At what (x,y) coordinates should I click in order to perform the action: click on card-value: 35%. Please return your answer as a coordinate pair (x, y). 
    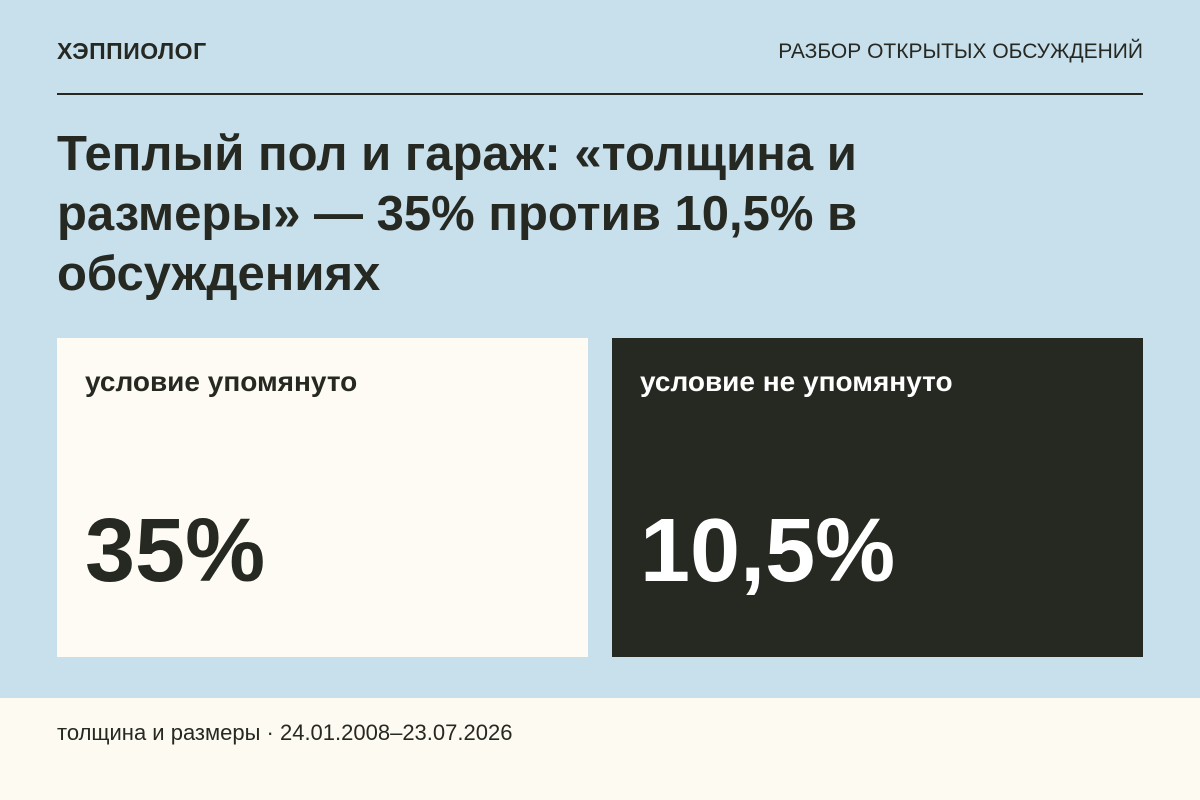
    Looking at the image, I should click on (175, 551).